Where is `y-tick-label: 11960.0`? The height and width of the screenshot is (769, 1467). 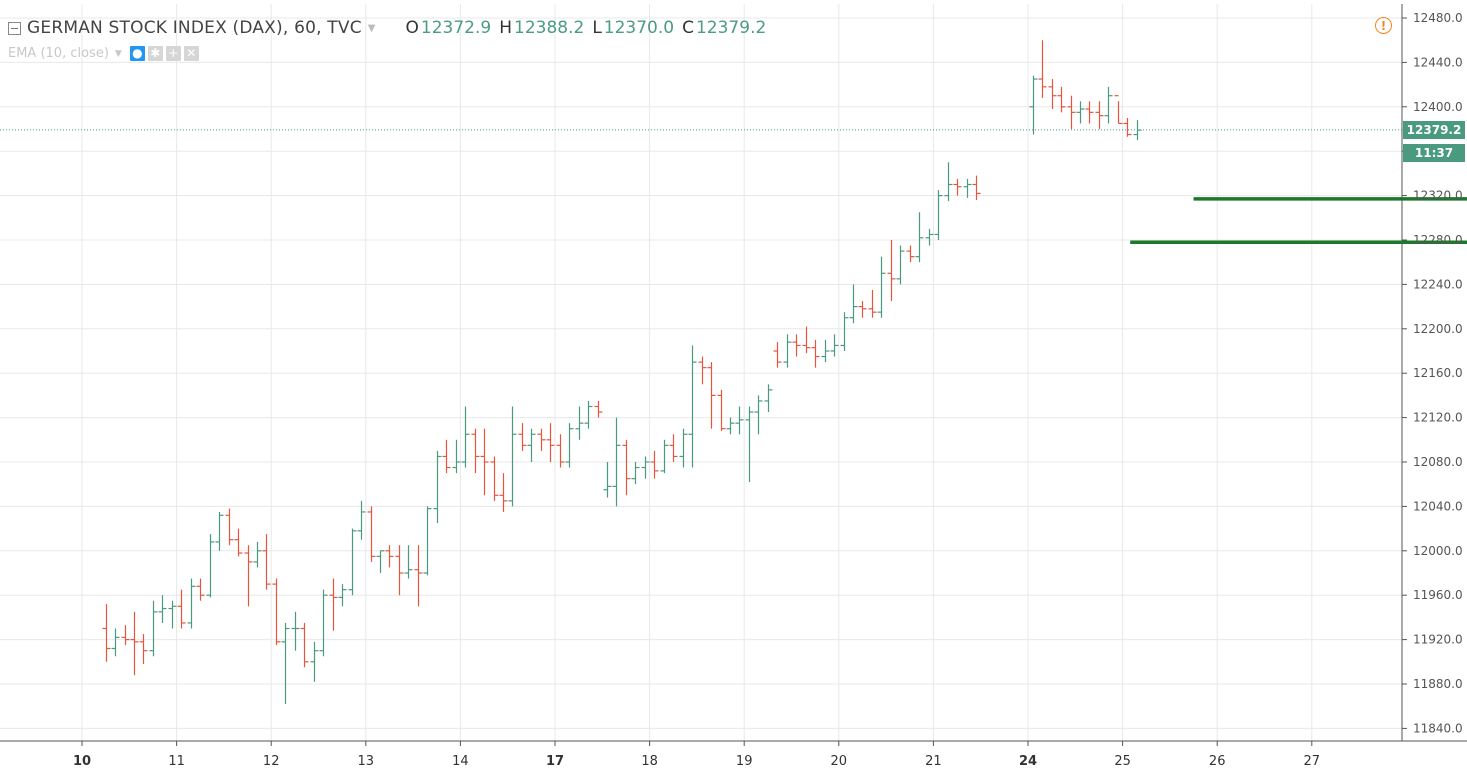
y-tick-label: 11960.0 is located at coordinates (1438, 595).